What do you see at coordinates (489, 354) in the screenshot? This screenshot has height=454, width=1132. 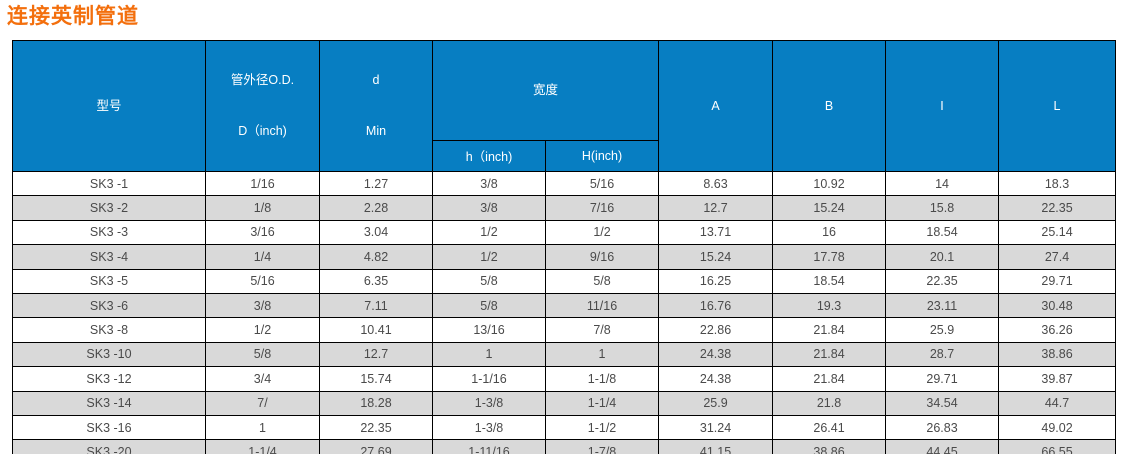 I see `cell-h-inch: 1` at bounding box center [489, 354].